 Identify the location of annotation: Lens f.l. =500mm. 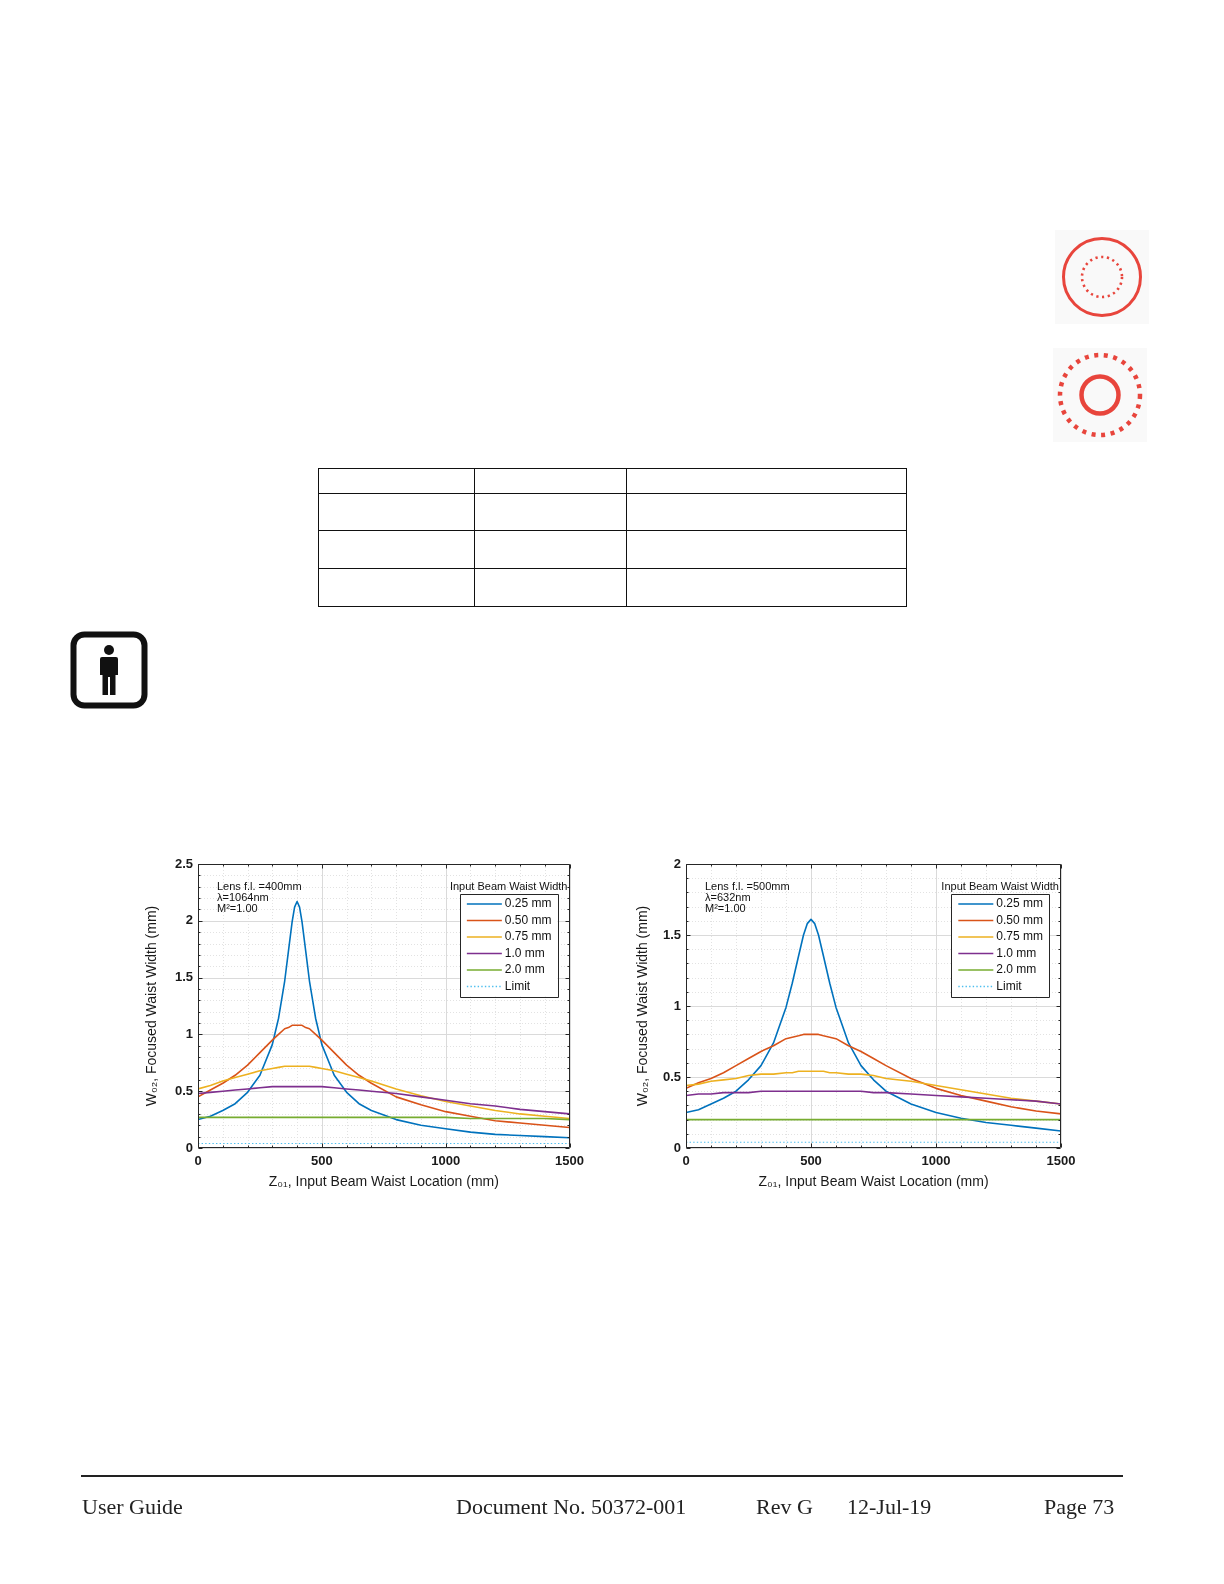
(747, 886).